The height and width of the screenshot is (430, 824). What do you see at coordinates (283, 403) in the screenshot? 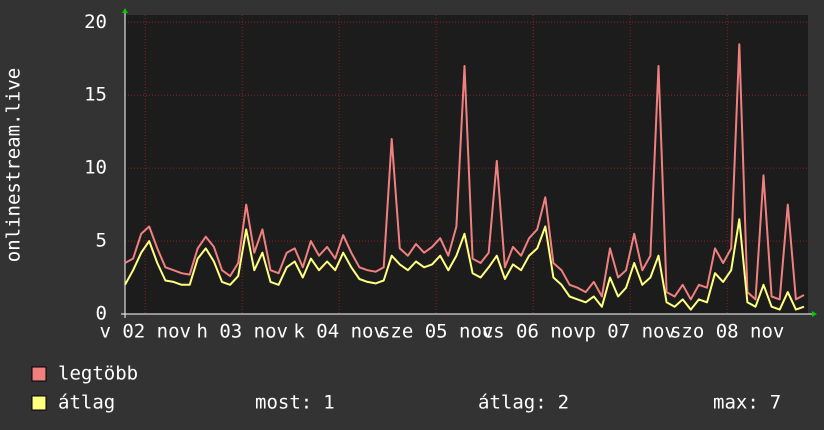
I see `stat-label: most:` at bounding box center [283, 403].